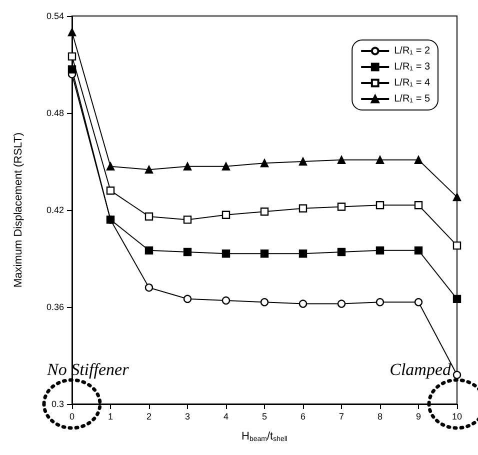  I want to click on x-tick-label: 7, so click(341, 417).